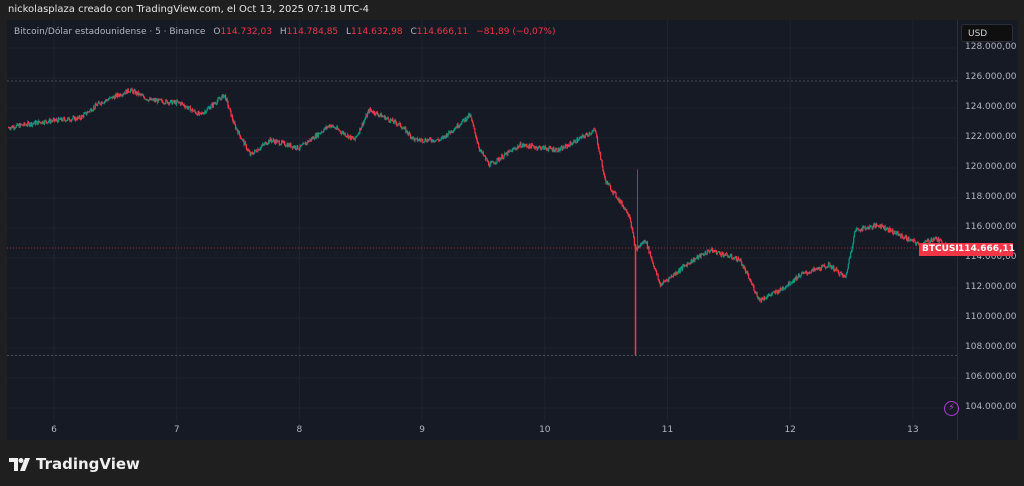 The height and width of the screenshot is (486, 1024). What do you see at coordinates (987, 33) in the screenshot?
I see `currency-button: USD` at bounding box center [987, 33].